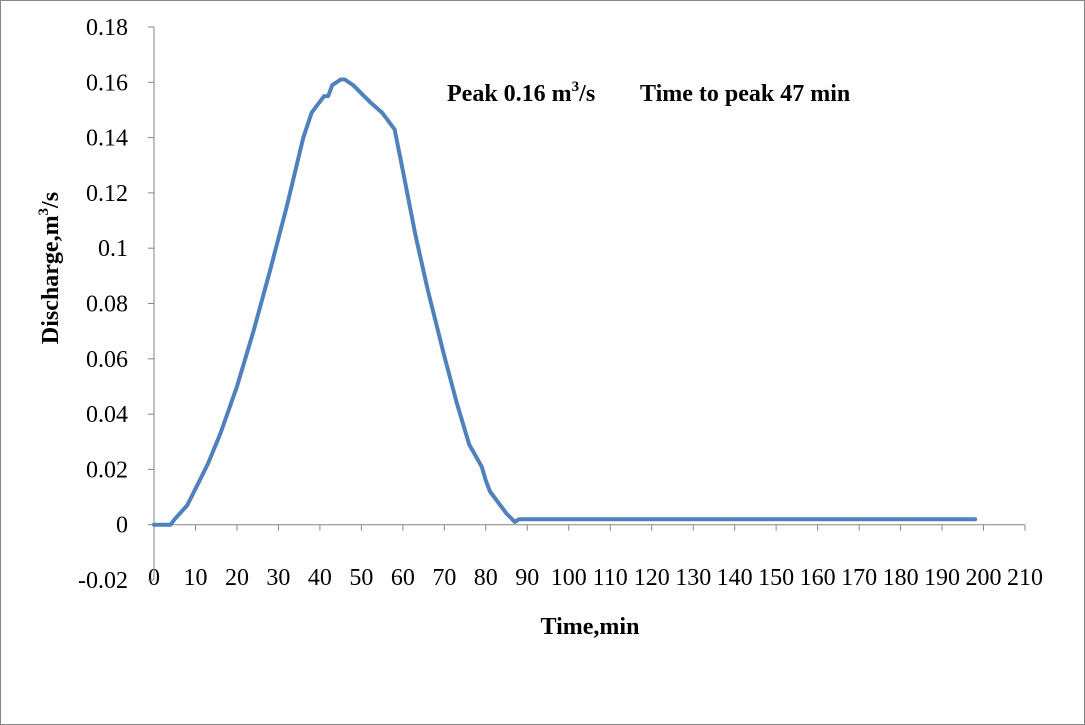 The height and width of the screenshot is (725, 1085). Describe the element at coordinates (942, 578) in the screenshot. I see `x-tick-label: 190` at that location.